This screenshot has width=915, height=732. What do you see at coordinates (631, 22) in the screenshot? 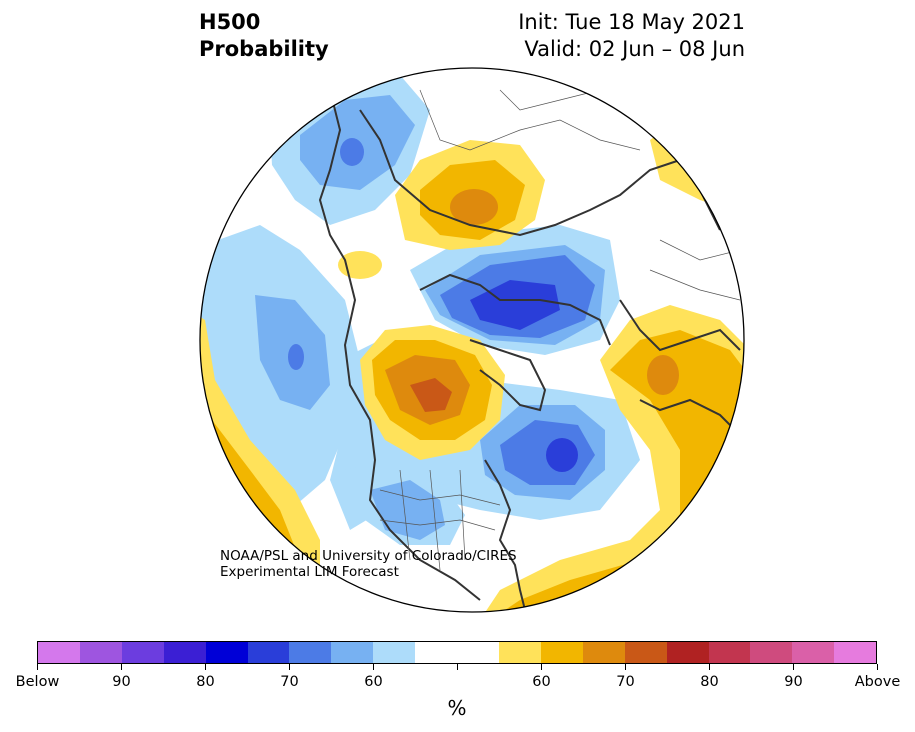
I see `init-date: Init: Tue 18 May 2021` at bounding box center [631, 22].